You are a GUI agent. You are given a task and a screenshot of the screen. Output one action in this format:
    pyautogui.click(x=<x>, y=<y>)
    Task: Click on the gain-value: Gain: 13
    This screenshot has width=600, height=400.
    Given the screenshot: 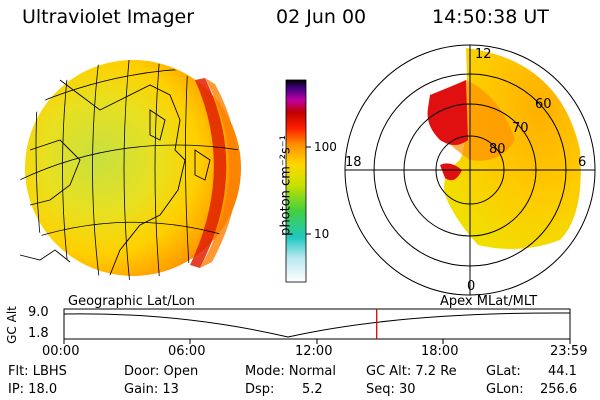 What is the action you would take?
    pyautogui.click(x=151, y=389)
    